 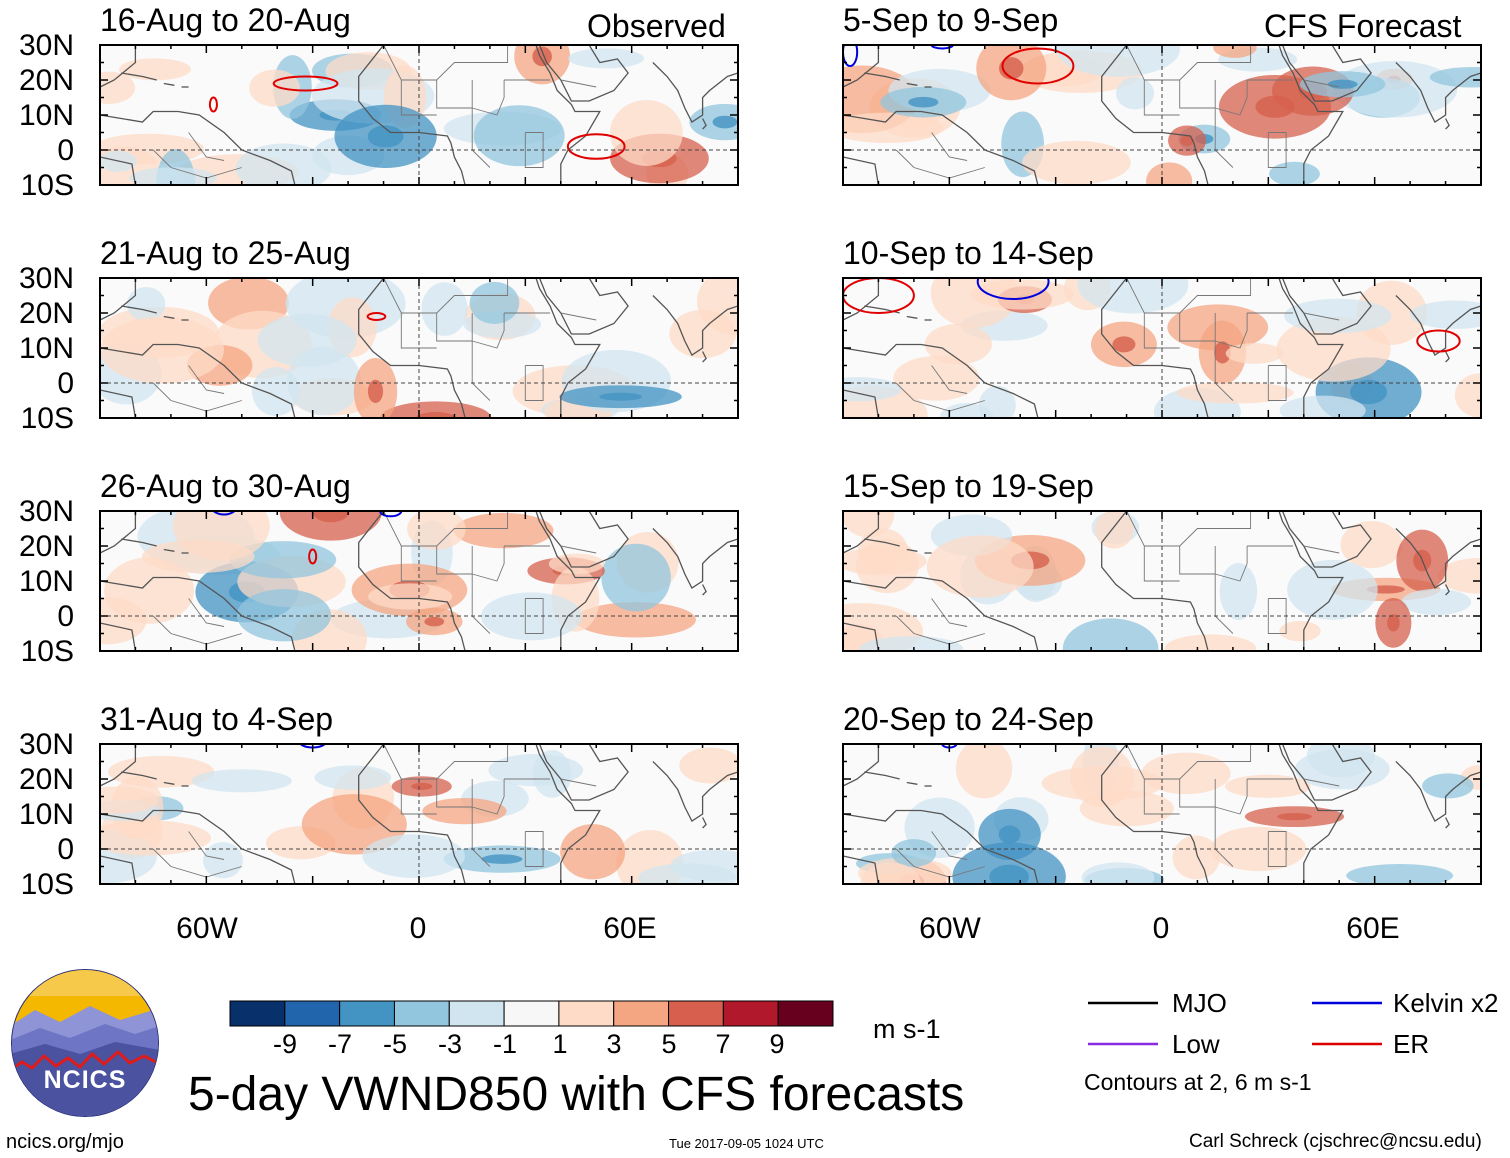 What do you see at coordinates (46, 814) in the screenshot?
I see `lat-label-10n: 10N` at bounding box center [46, 814].